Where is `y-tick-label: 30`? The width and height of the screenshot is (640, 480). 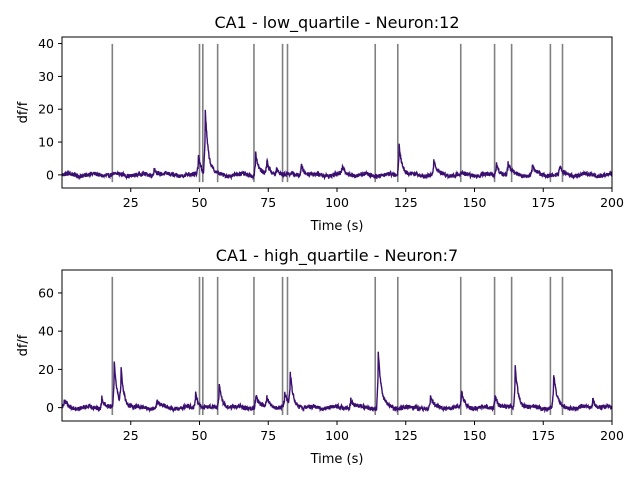
y-tick-label: 30 is located at coordinates (46, 76).